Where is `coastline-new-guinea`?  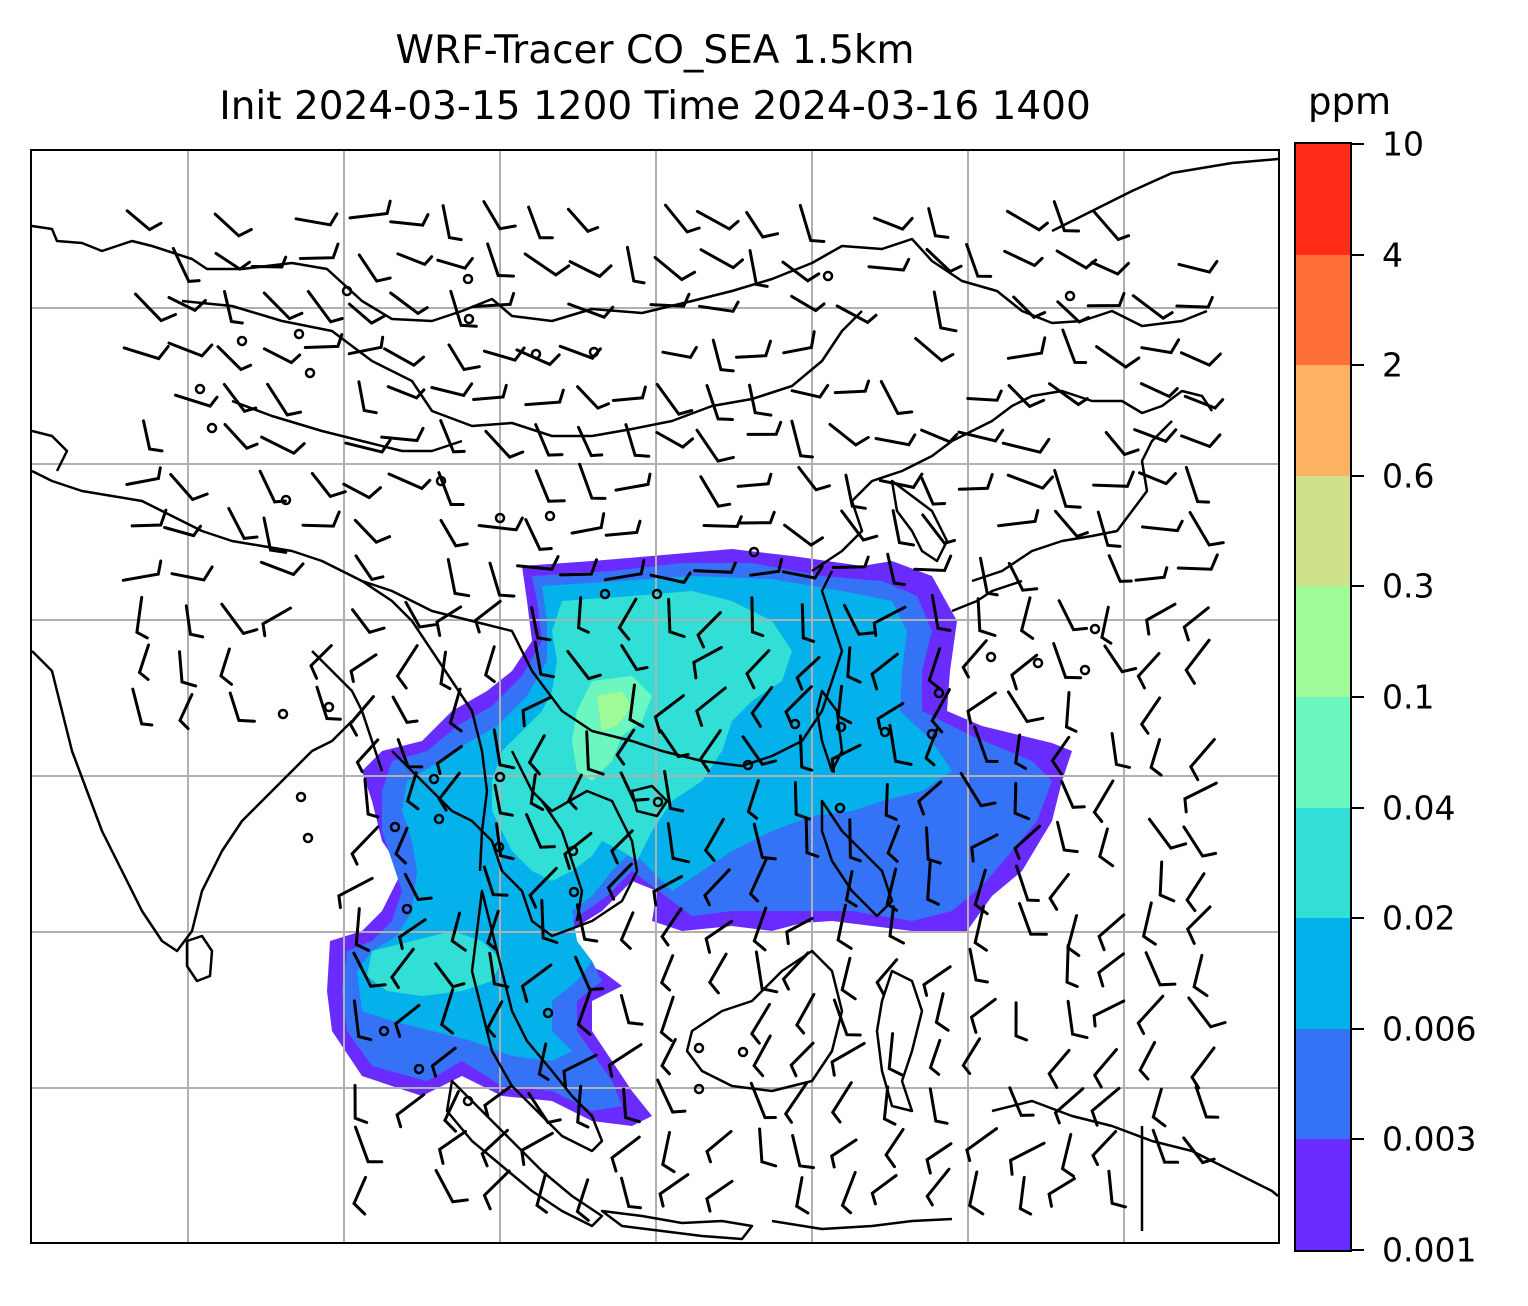 coastline-new-guinea is located at coordinates (1134, 1148).